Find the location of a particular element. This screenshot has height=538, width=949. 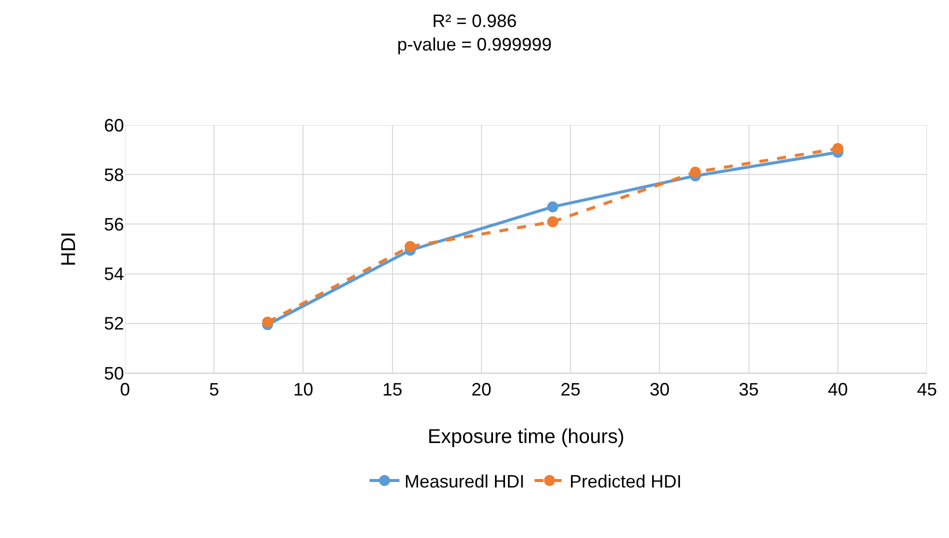

x-tick-label: 5 is located at coordinates (214, 390).